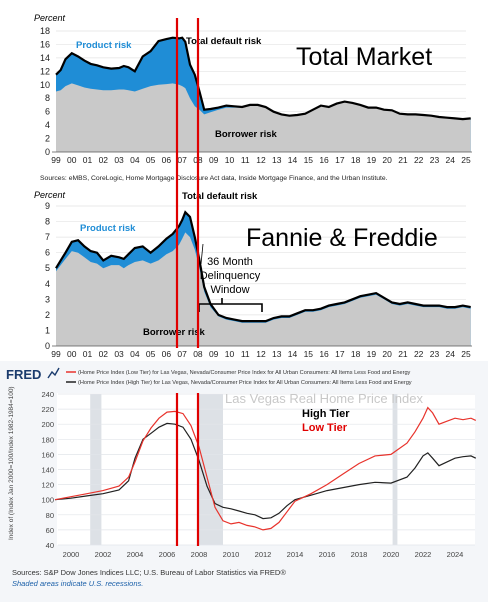 This screenshot has height=602, width=488. I want to click on p1-xtick-label: 05, so click(151, 160).